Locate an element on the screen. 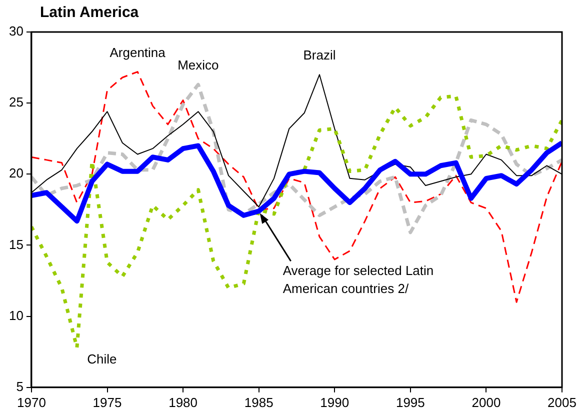 This screenshot has width=586, height=418. y-tick-label: 15 is located at coordinates (16, 244).